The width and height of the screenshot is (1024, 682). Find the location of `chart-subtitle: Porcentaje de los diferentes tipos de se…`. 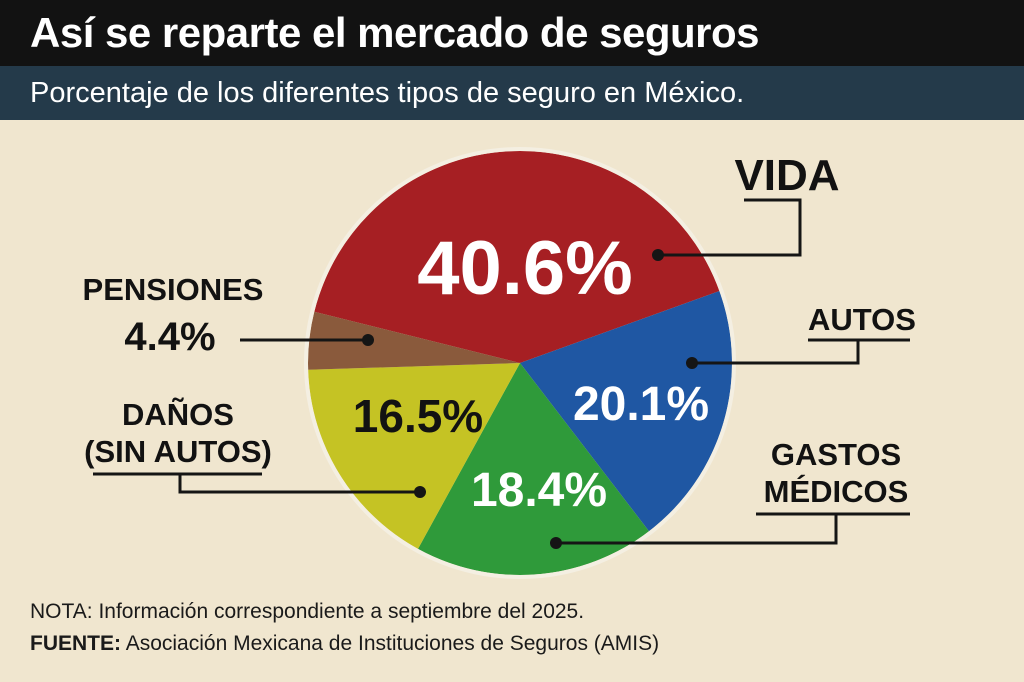

chart-subtitle: Porcentaje de los diferentes tipos de se… is located at coordinates (387, 93).